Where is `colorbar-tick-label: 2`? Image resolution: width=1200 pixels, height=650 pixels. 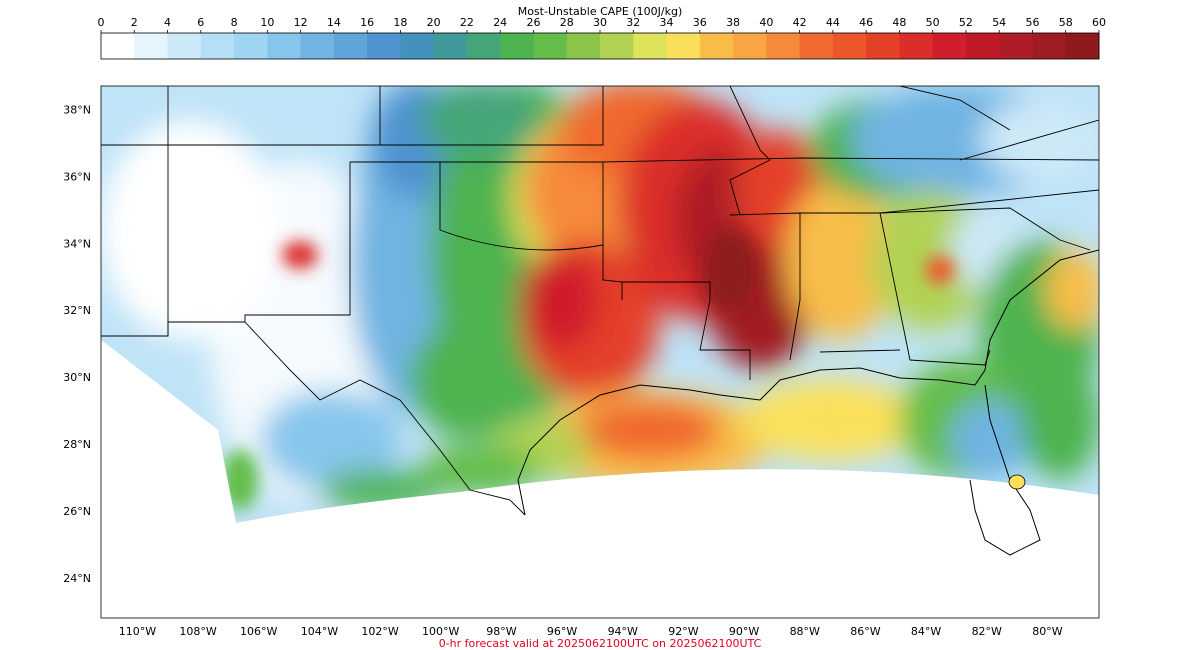
colorbar-tick-label: 2 is located at coordinates (134, 22).